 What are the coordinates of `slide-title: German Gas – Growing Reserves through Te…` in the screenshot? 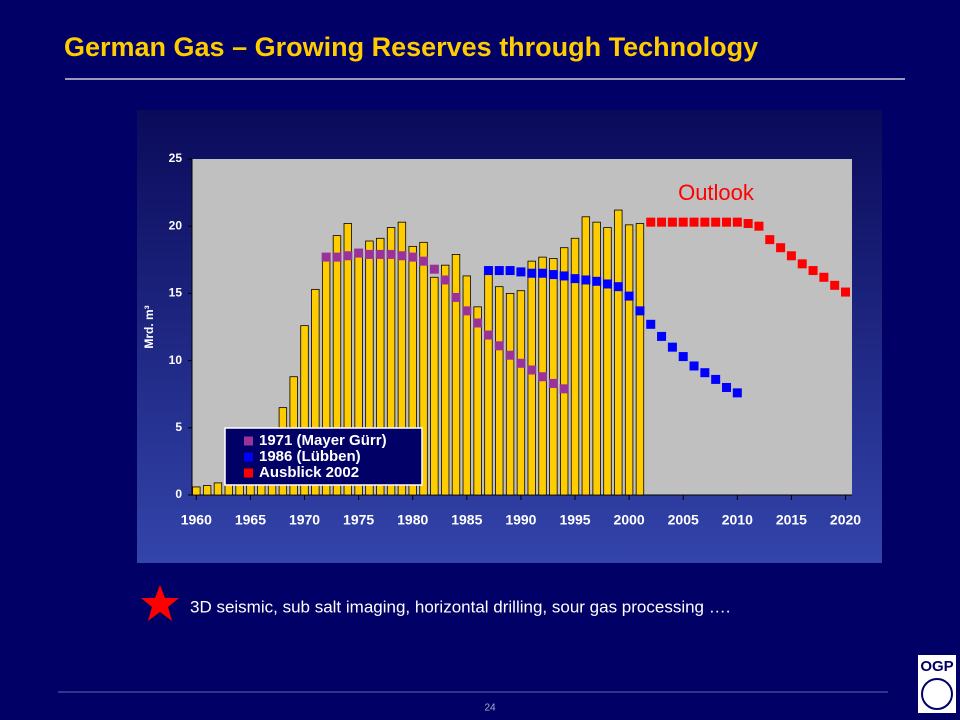 It's located at (411, 47).